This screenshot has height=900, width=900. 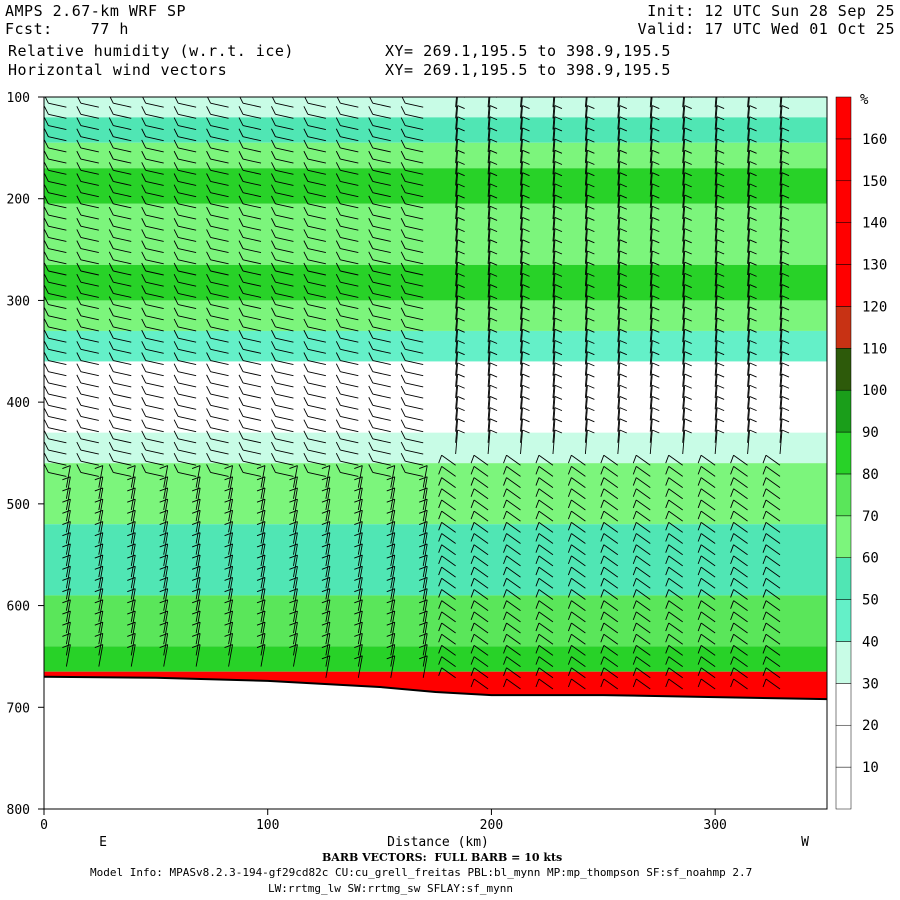 What do you see at coordinates (18, 607) in the screenshot?
I see `y-tick-label: 600` at bounding box center [18, 607].